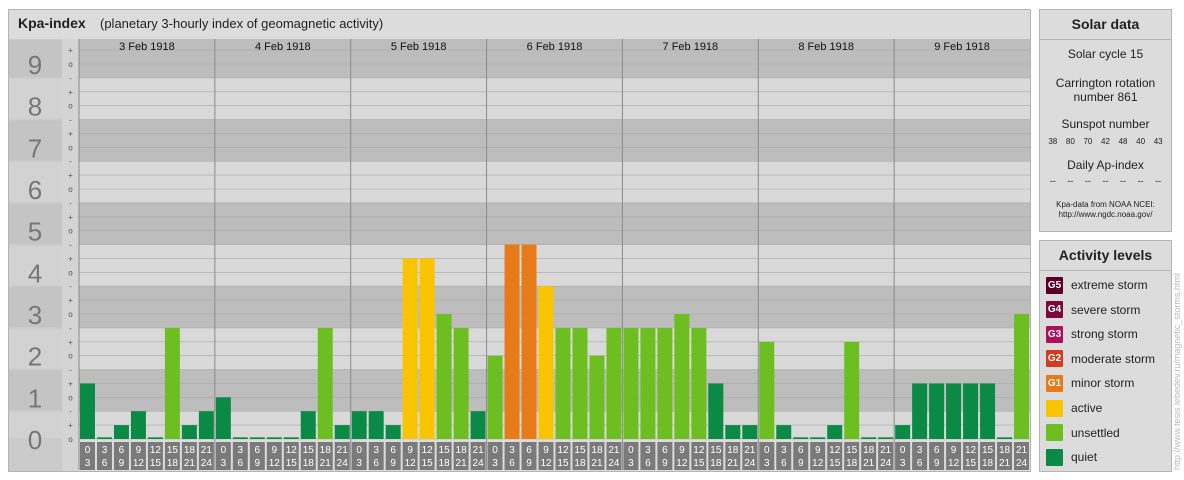 The image size is (1184, 480). I want to click on sunspot-label: Sunspot number, so click(1105, 124).